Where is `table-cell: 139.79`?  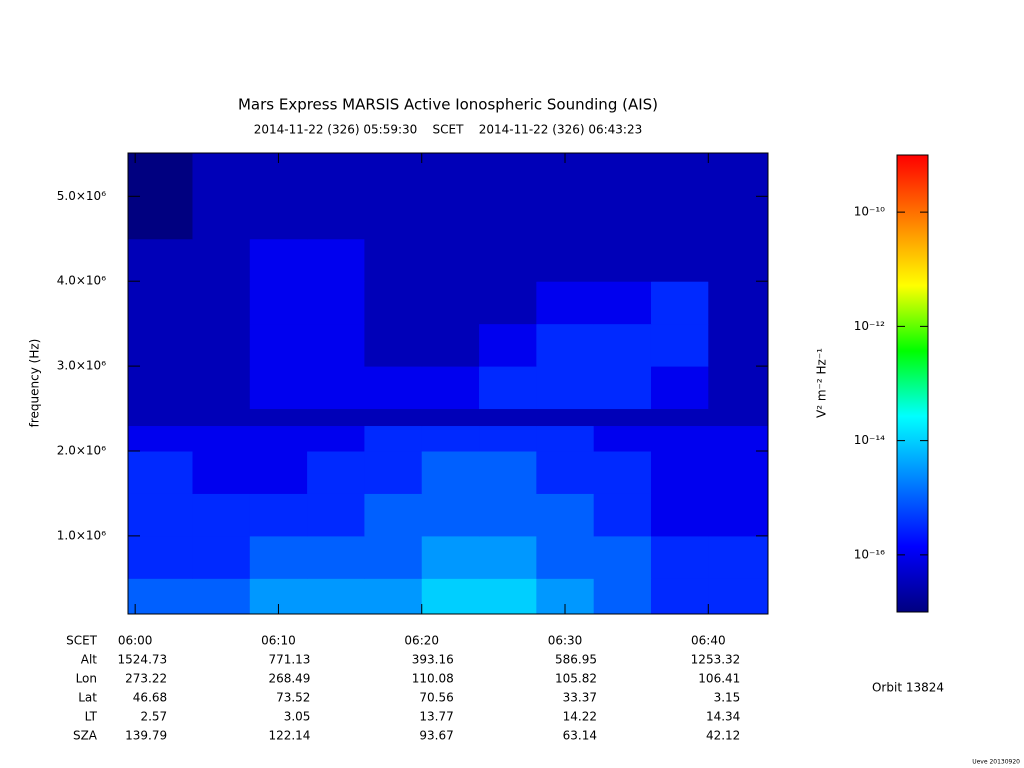
table-cell: 139.79 is located at coordinates (146, 736).